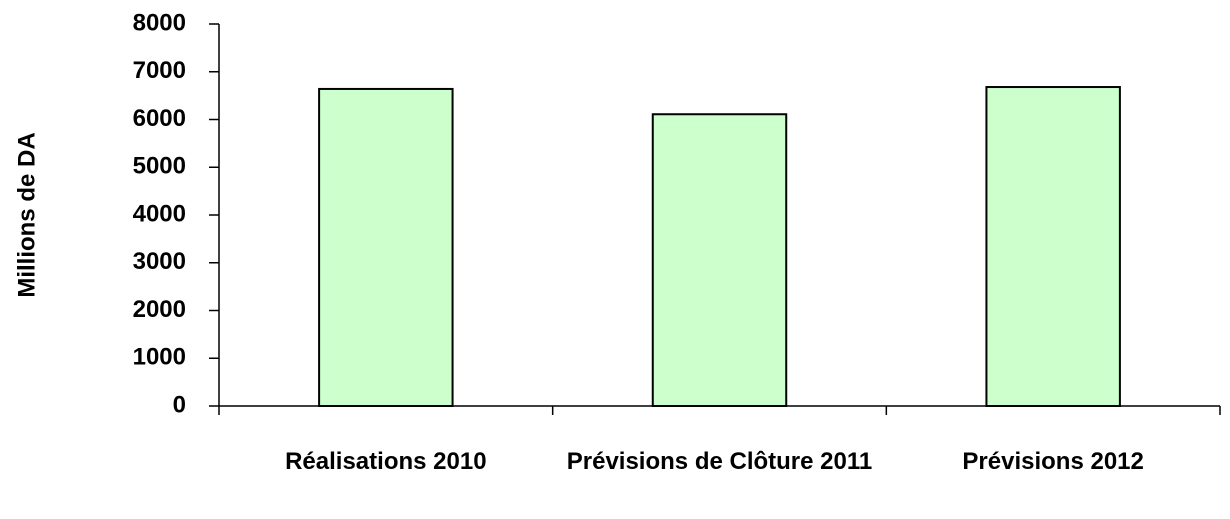  What do you see at coordinates (1053, 461) in the screenshot?
I see `x-tick-label: Prévisions 2012` at bounding box center [1053, 461].